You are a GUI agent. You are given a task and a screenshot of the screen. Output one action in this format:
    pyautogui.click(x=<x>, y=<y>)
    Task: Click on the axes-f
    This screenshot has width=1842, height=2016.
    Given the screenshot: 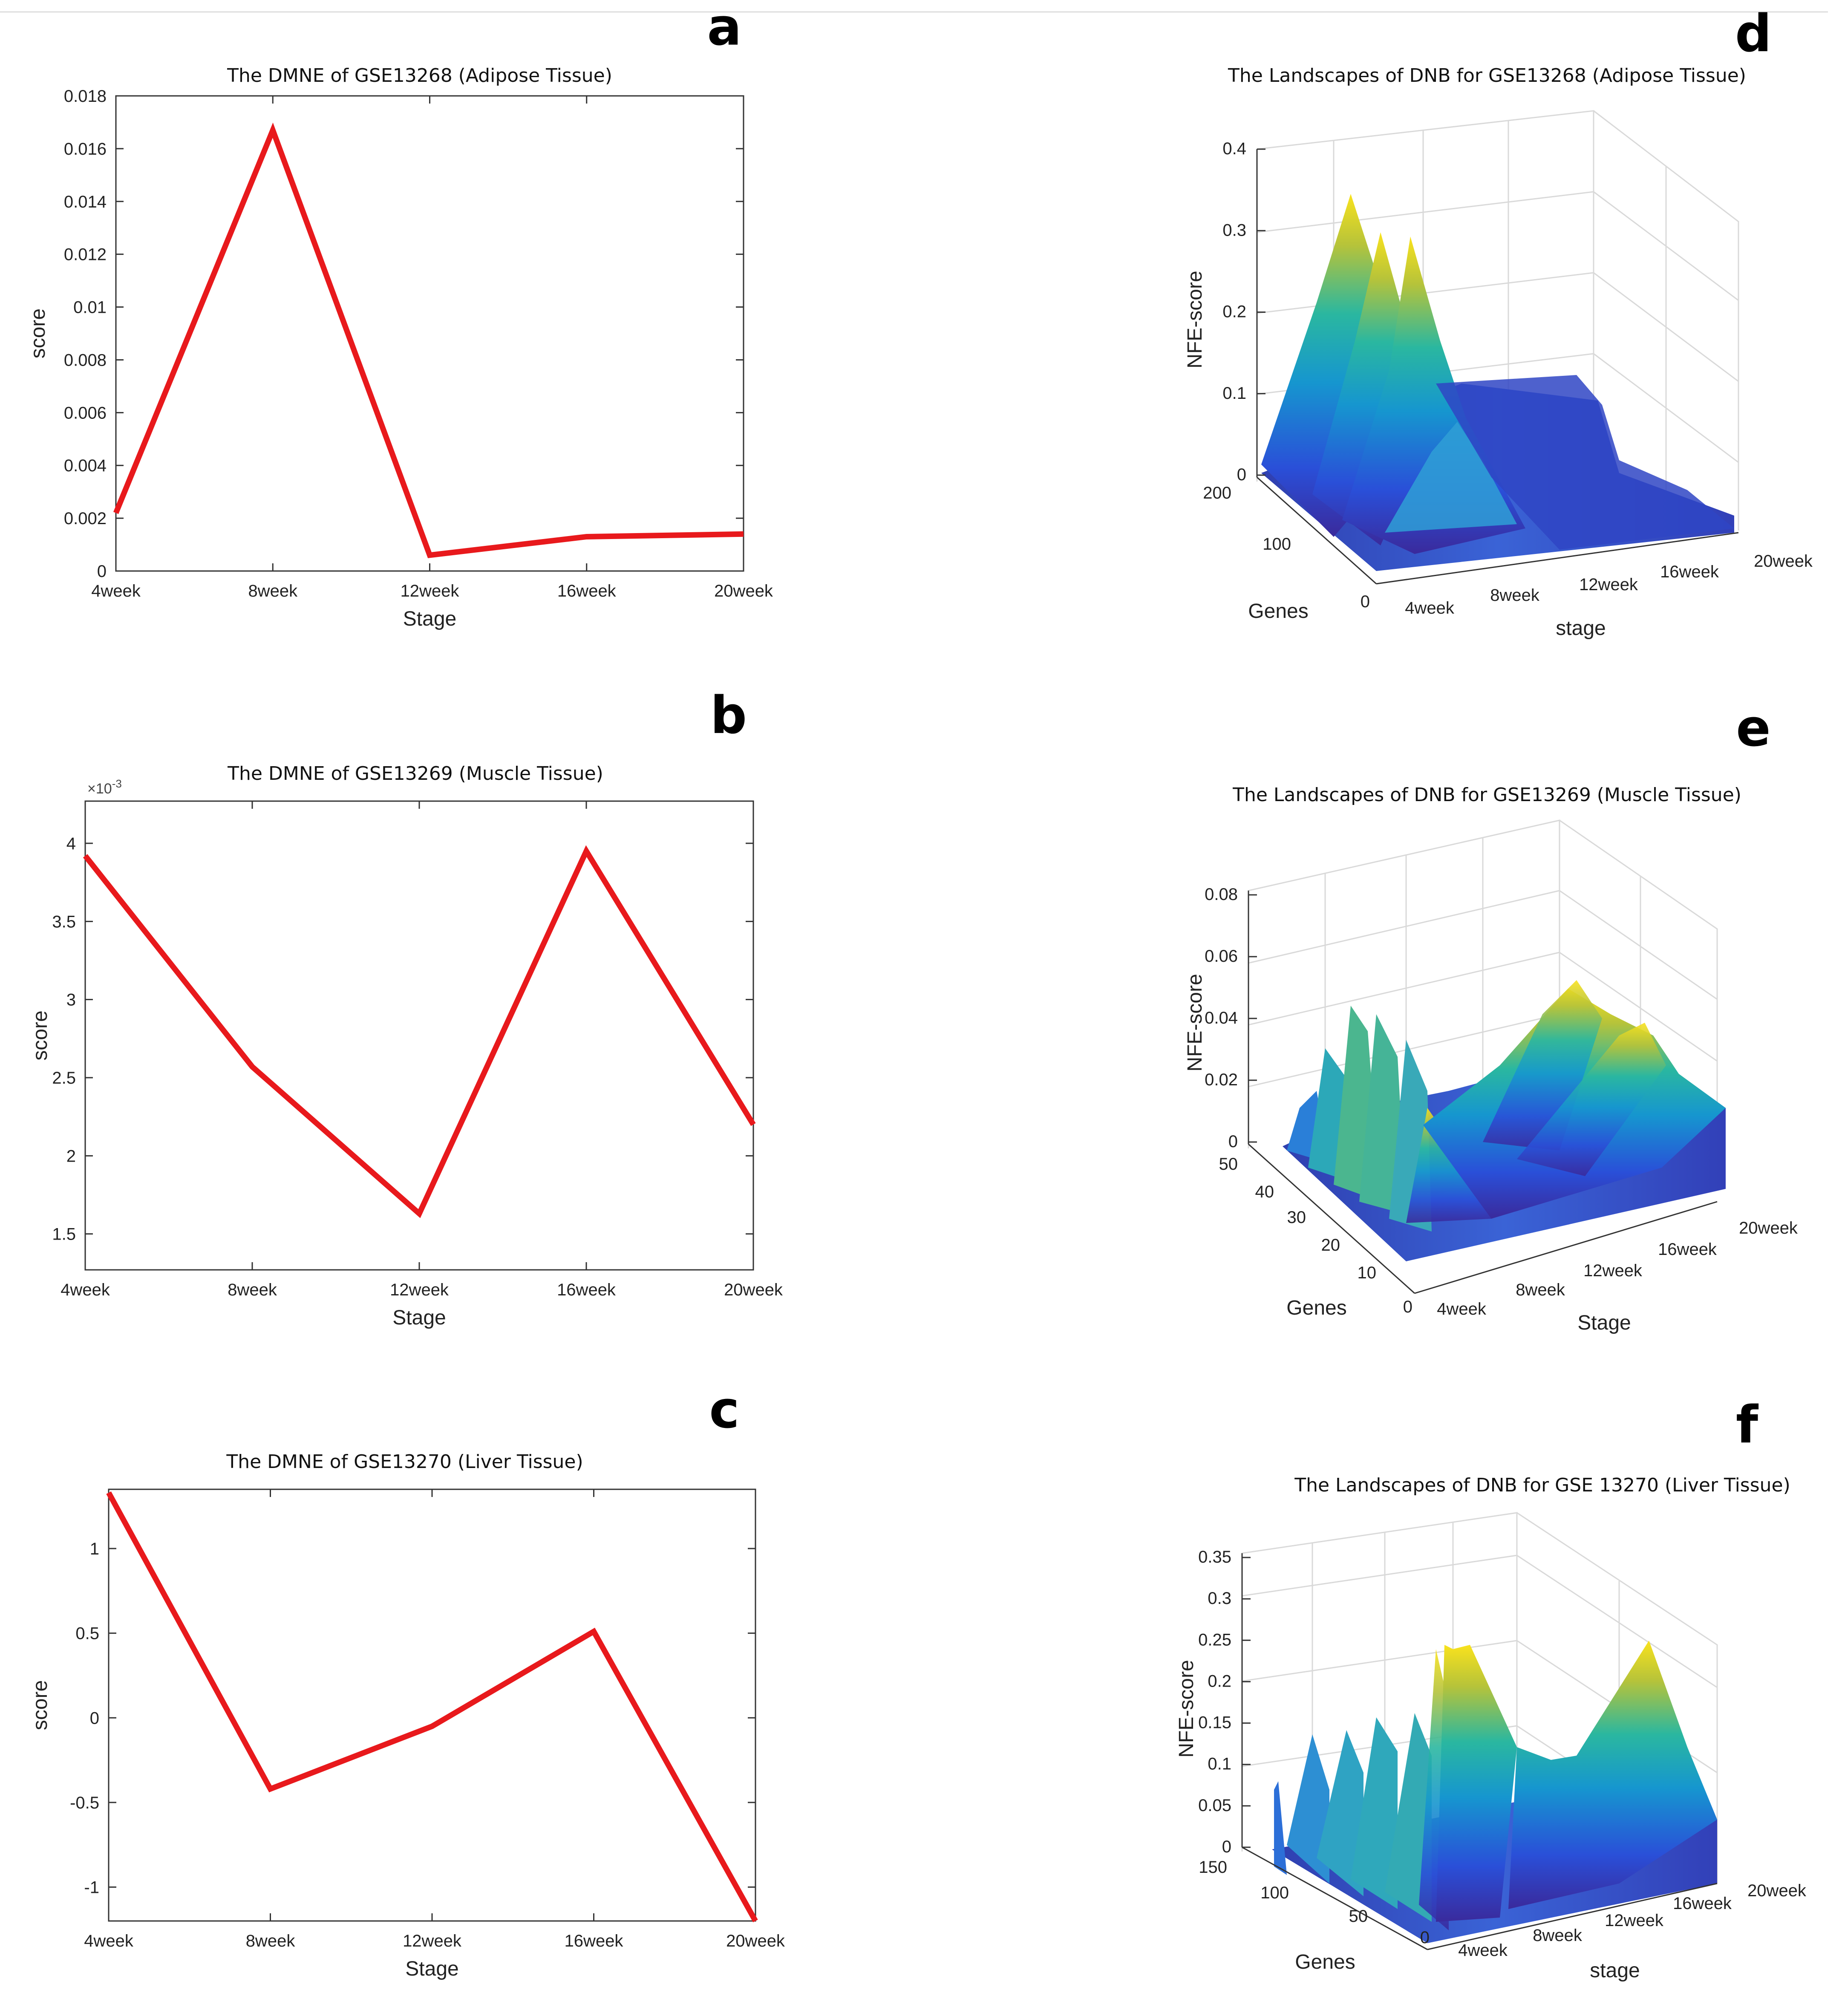 What is the action you would take?
    pyautogui.click(x=1479, y=1751)
    